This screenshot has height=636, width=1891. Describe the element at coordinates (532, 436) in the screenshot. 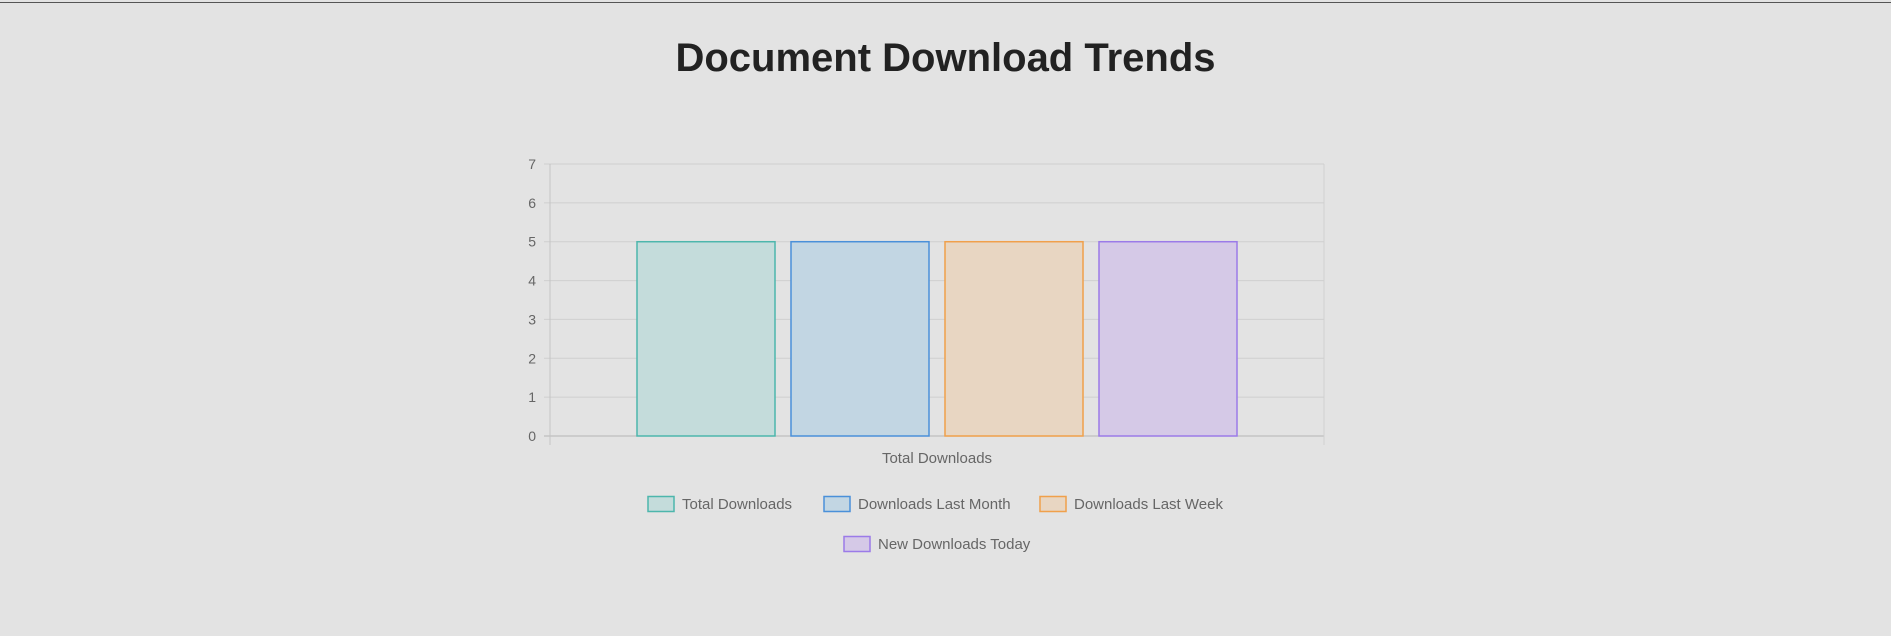

I see `y-tick-label: 0` at that location.